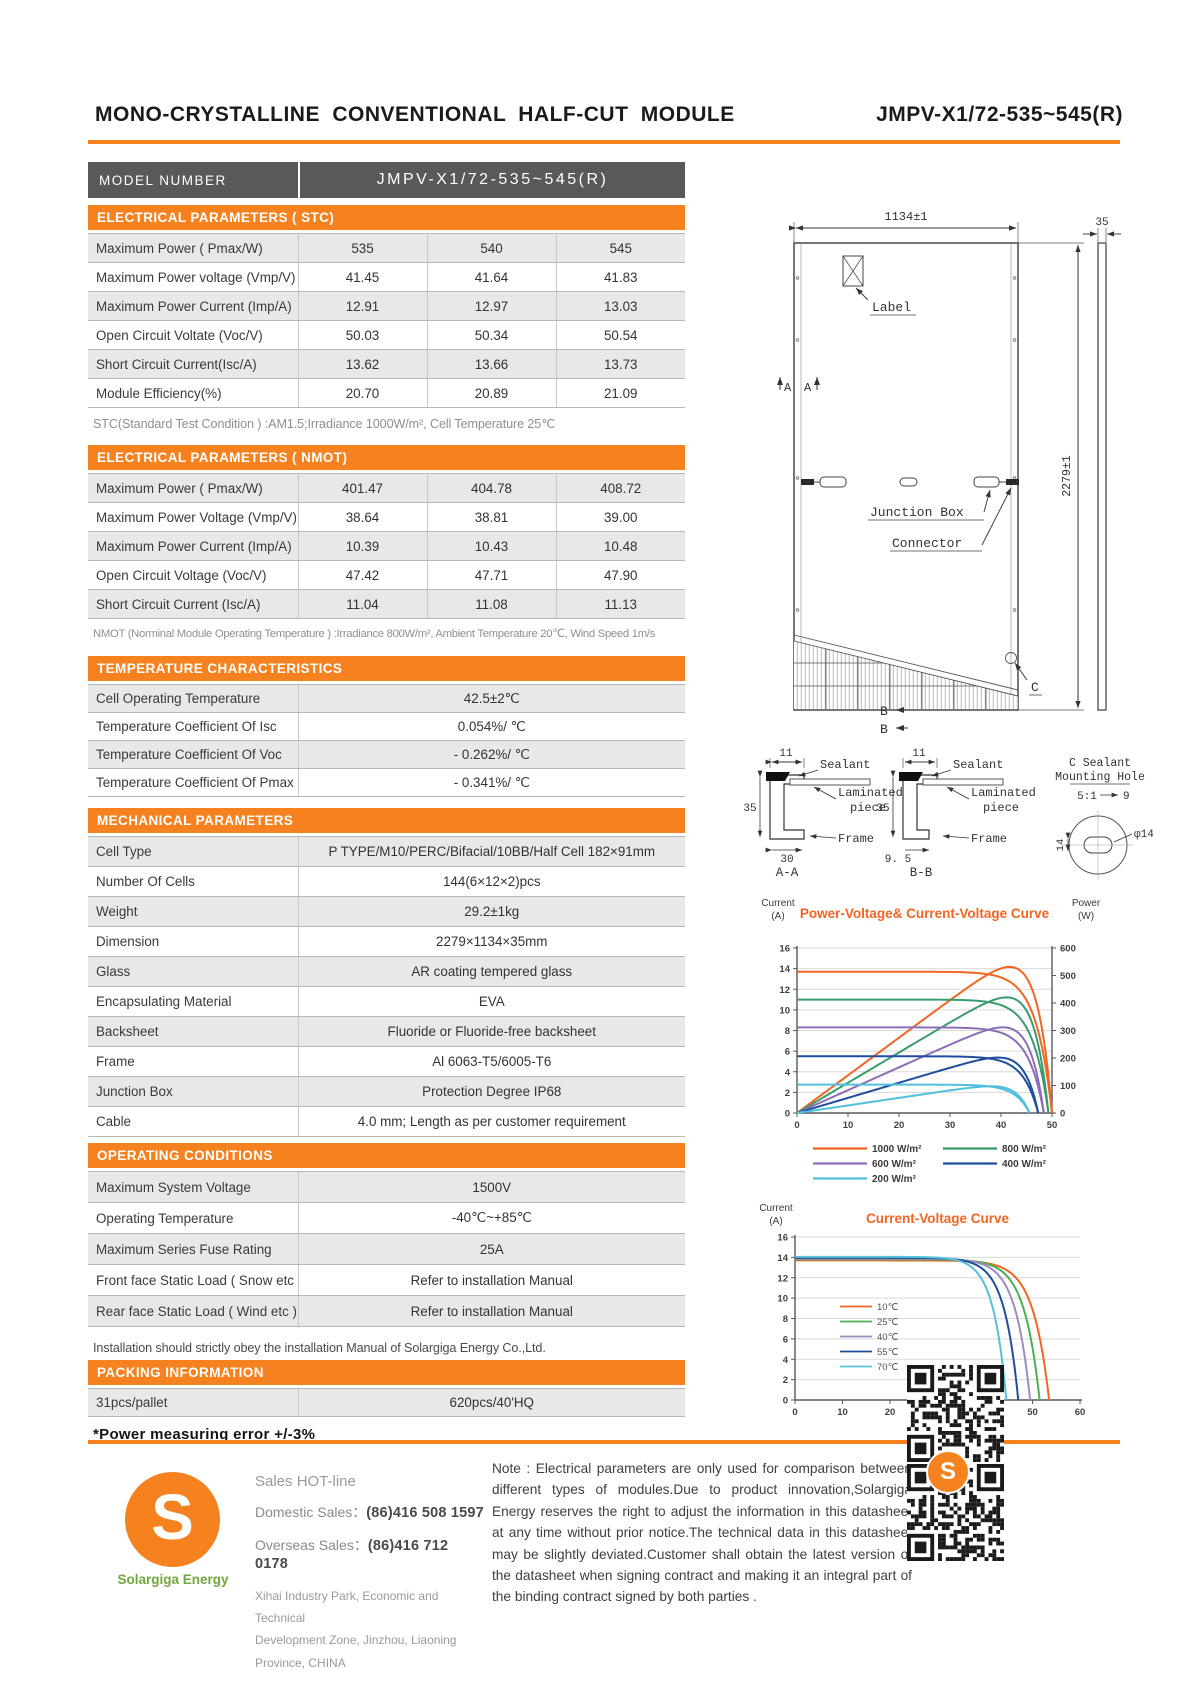  I want to click on row-label: Cell Operating Temperature, so click(193, 698).